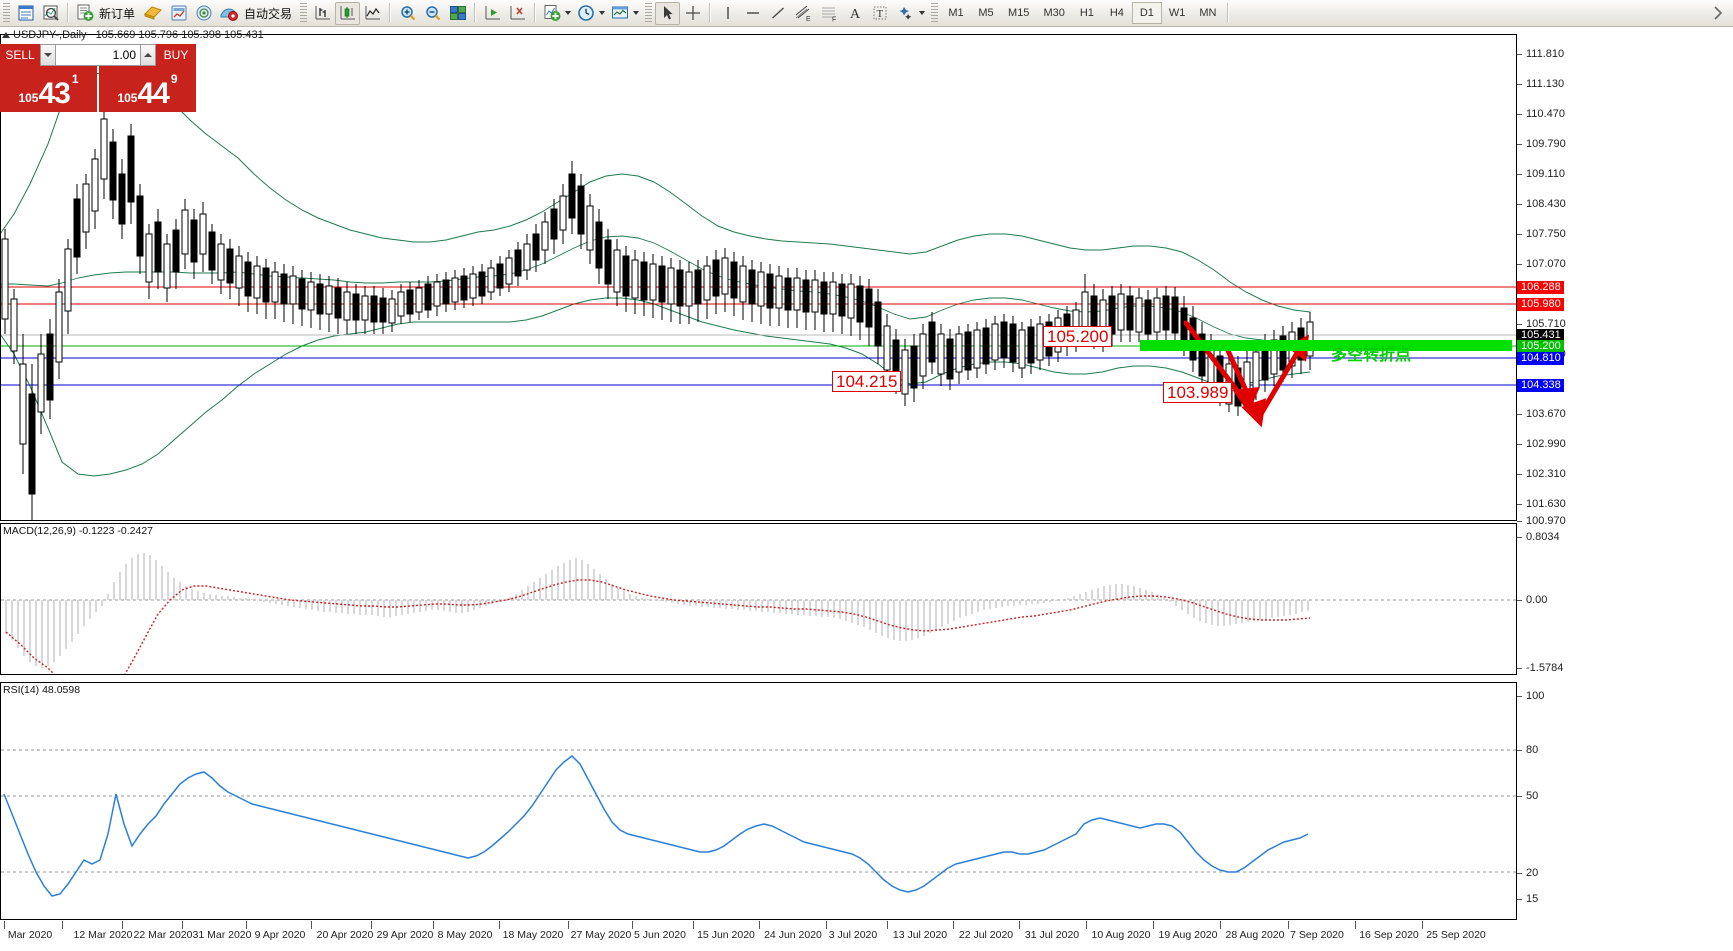 The image size is (1733, 951). I want to click on date-label: 7 Sep 2020, so click(1317, 935).